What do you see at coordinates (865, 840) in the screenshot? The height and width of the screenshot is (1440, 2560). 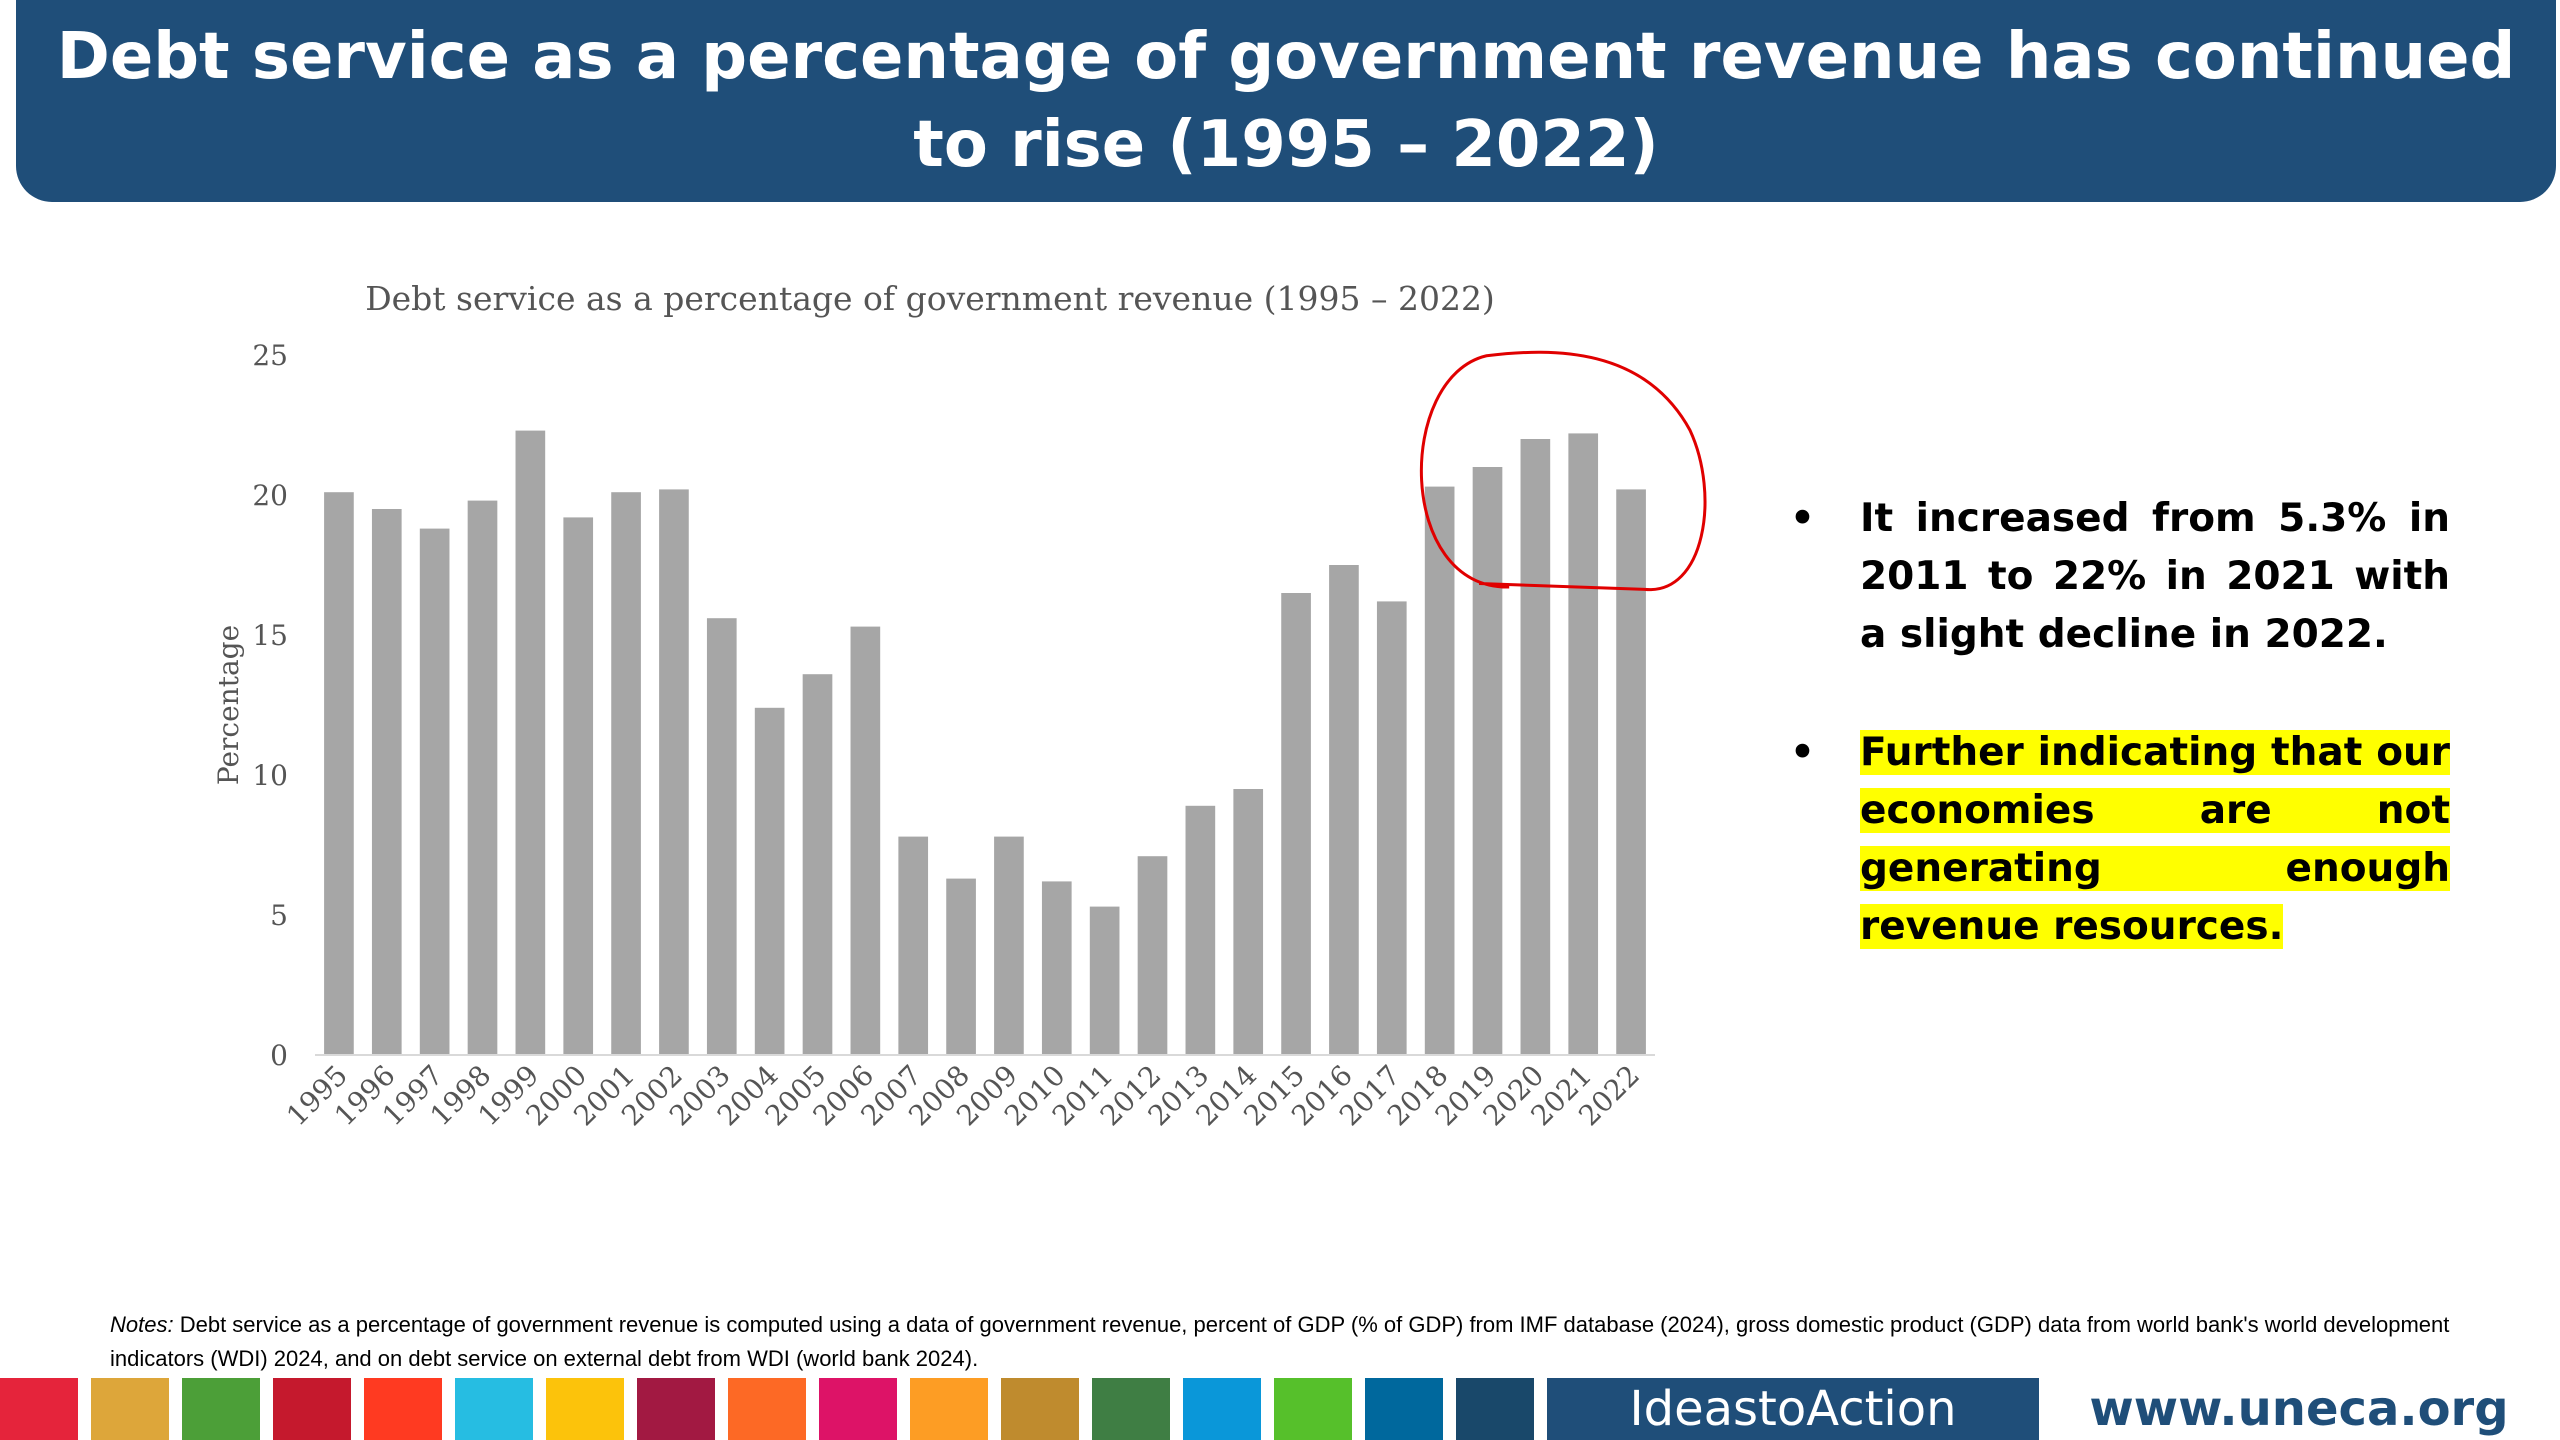 I see `bar-2006` at bounding box center [865, 840].